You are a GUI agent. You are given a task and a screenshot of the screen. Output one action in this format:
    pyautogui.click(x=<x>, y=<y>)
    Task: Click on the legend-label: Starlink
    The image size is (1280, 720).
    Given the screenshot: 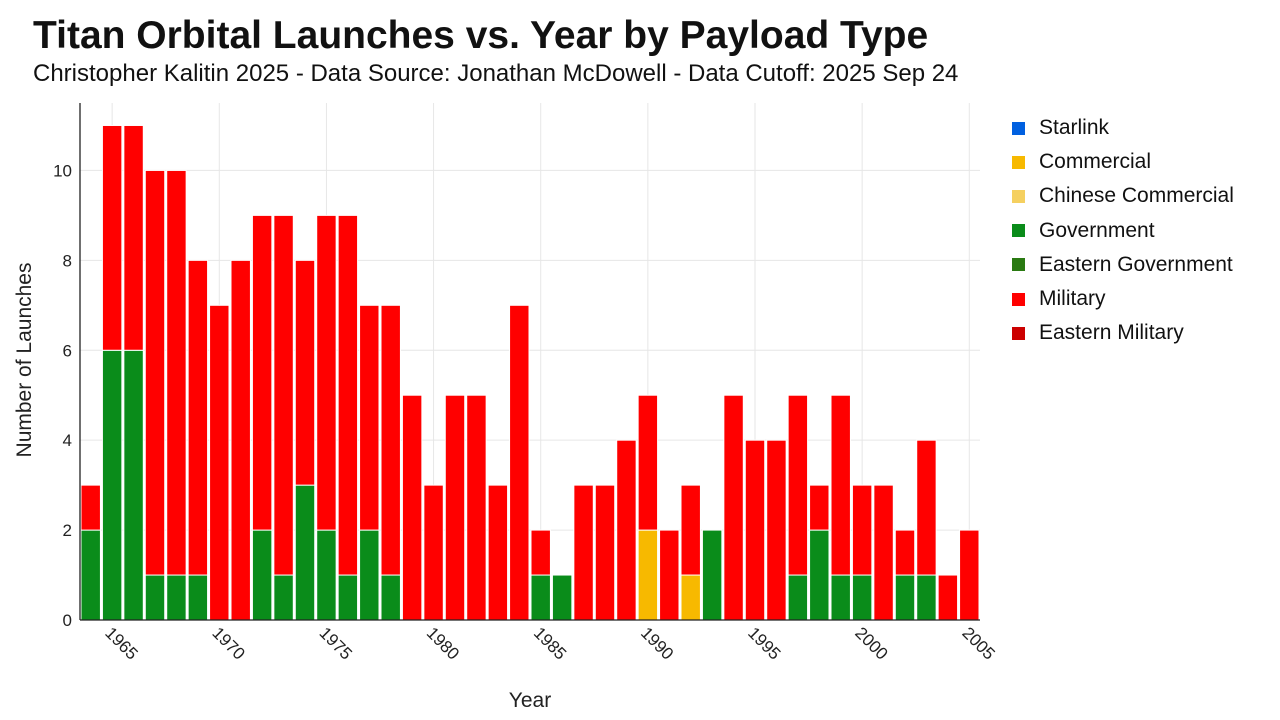 What is the action you would take?
    pyautogui.click(x=1074, y=128)
    